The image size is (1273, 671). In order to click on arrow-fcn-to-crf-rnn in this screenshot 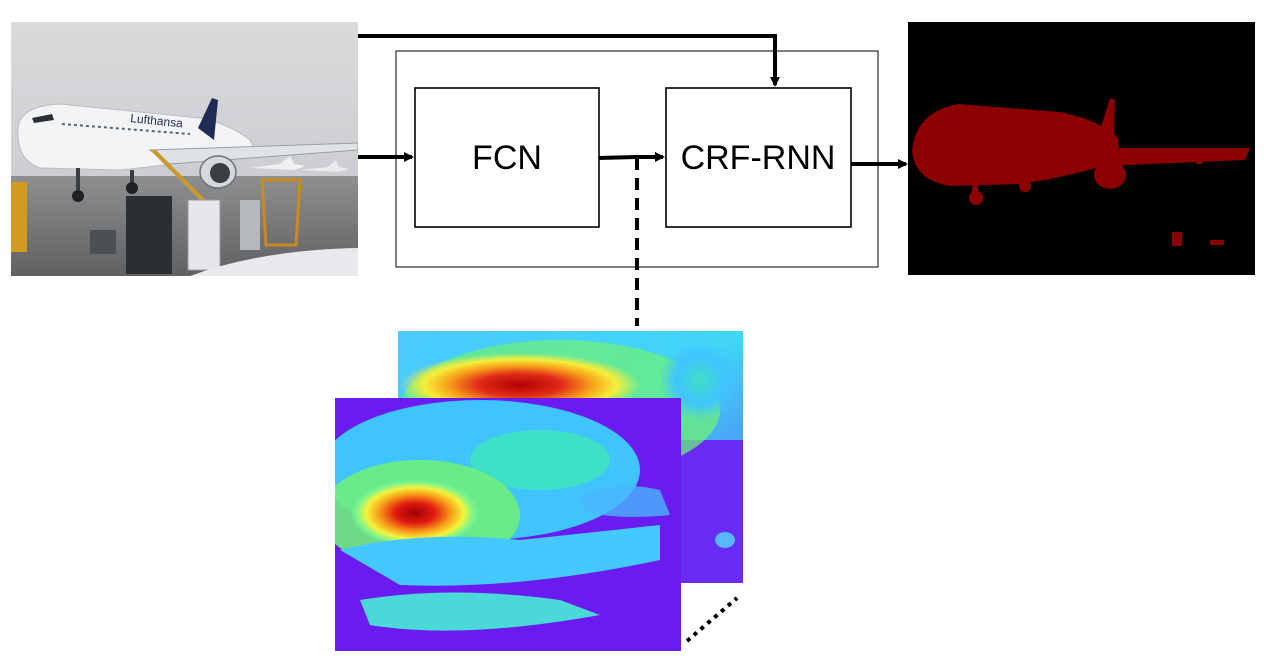, I will do `click(631, 157)`.